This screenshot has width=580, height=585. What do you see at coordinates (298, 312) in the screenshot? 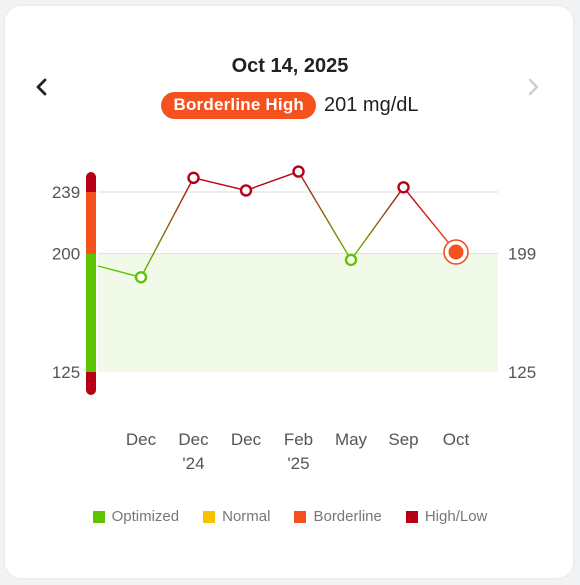
I see `optimal-range-band` at bounding box center [298, 312].